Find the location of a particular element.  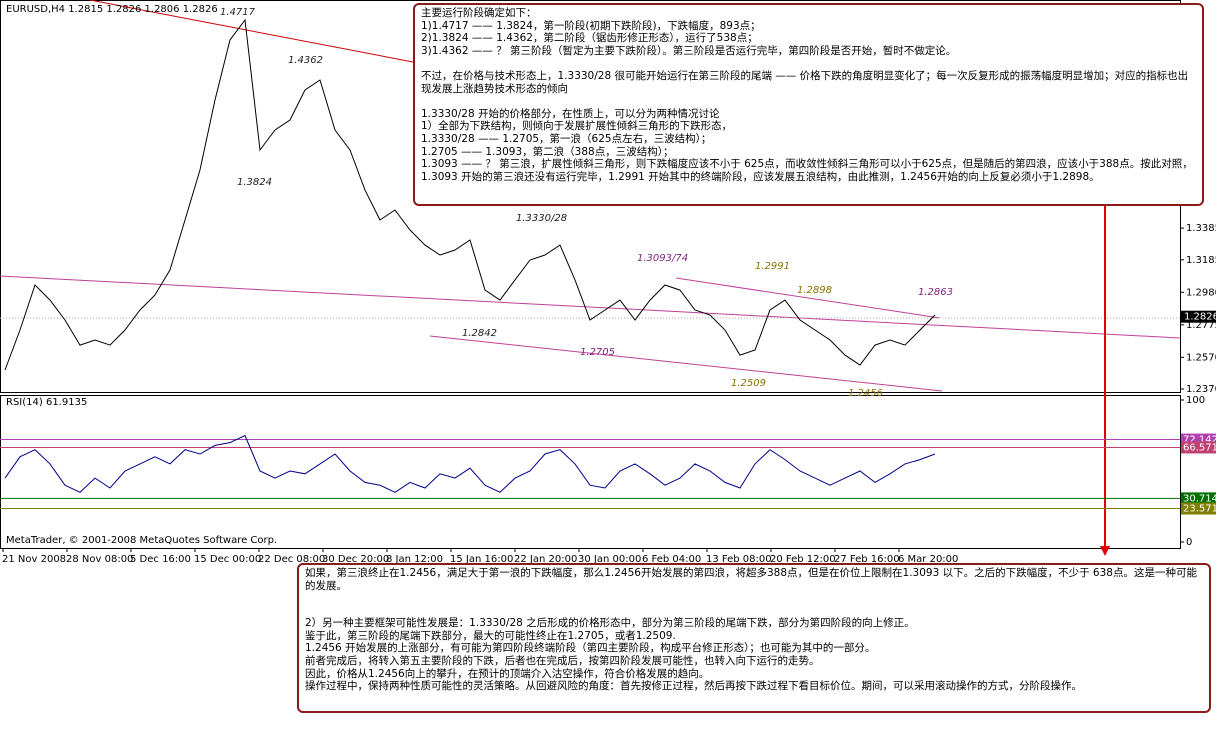

x-tick-label: 21 Nov 2008 is located at coordinates (34, 559).